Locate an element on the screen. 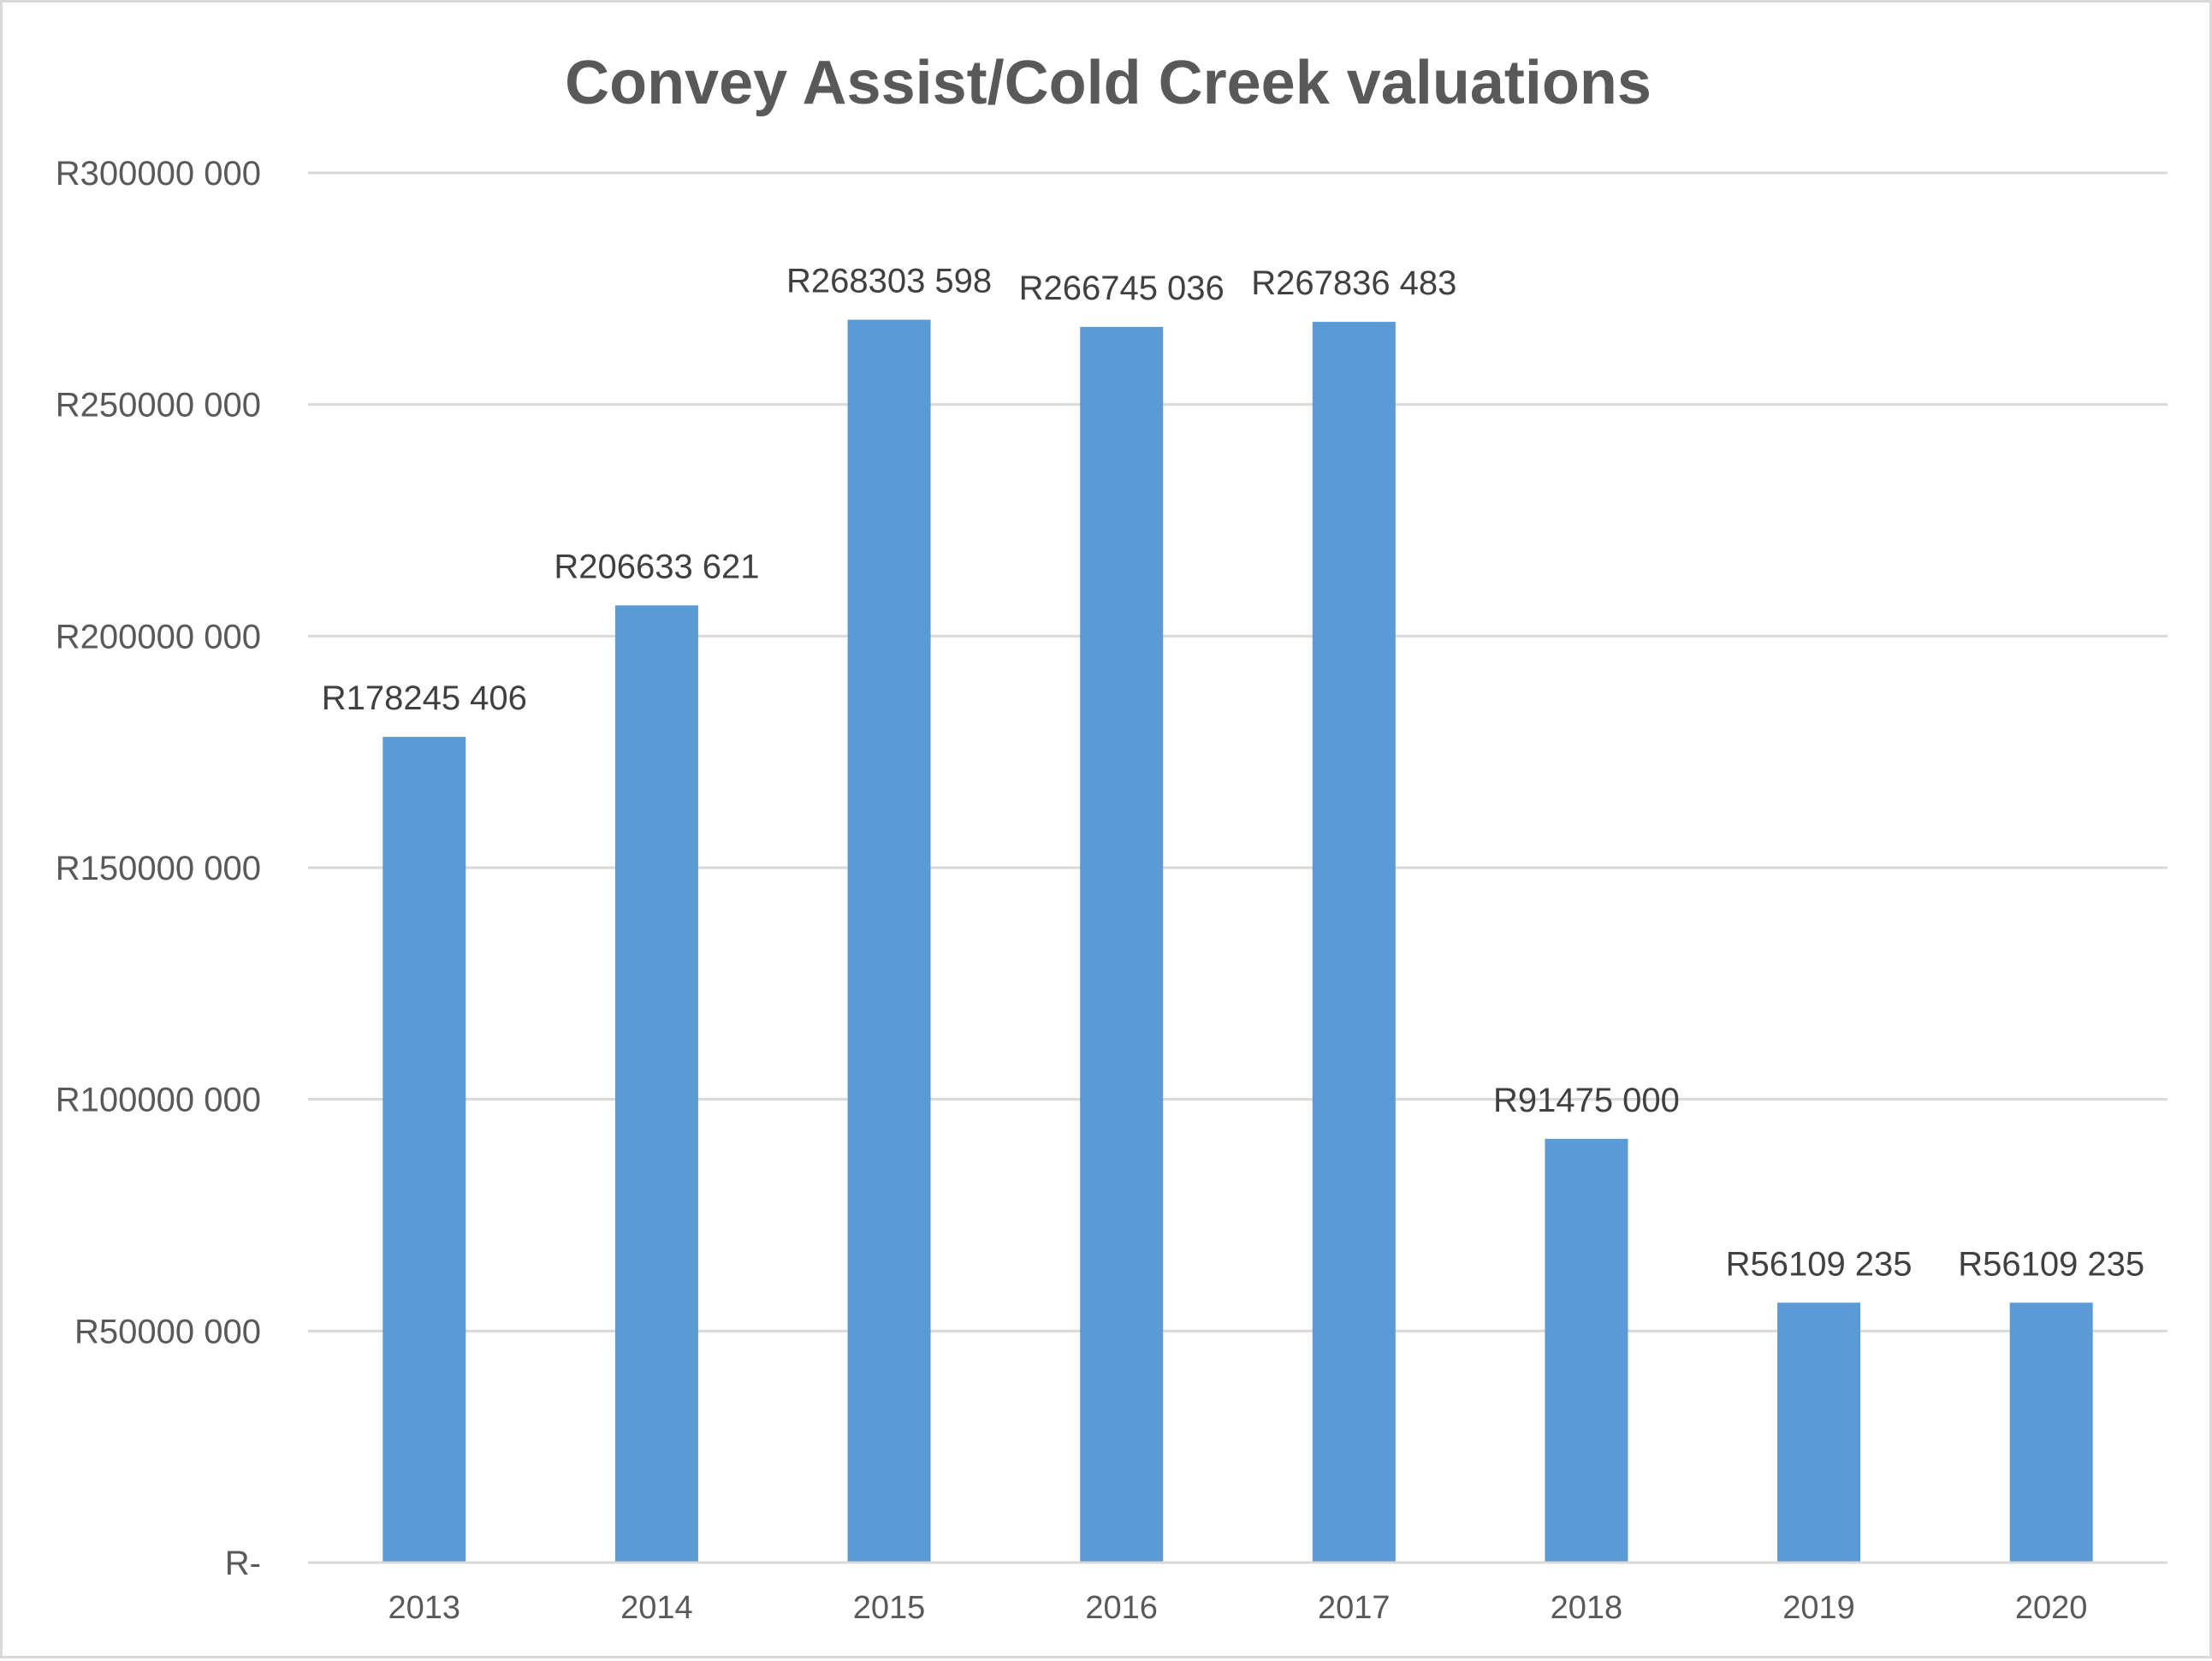 The width and height of the screenshot is (2212, 1661). x-tick-label-2013: 2013 is located at coordinates (424, 1608).